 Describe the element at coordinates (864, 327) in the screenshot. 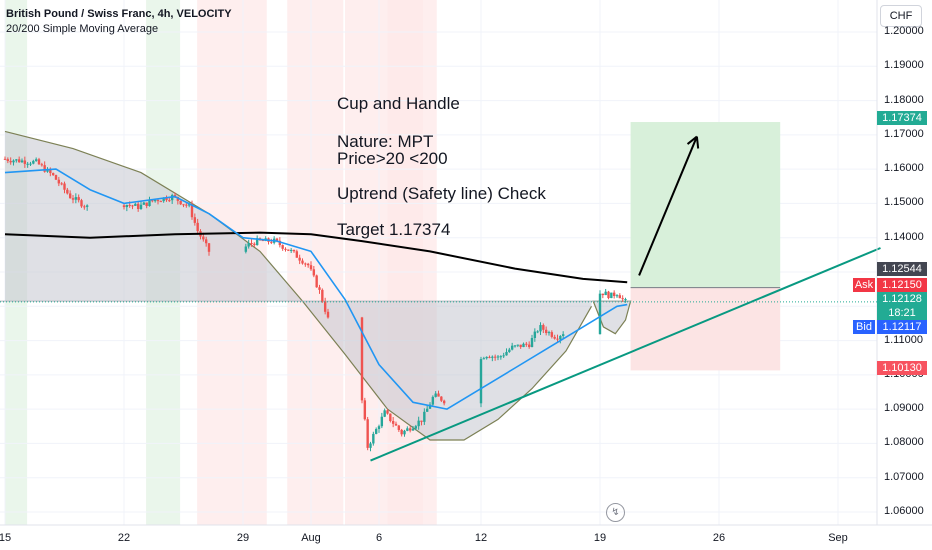

I see `bid-label: Bid` at that location.